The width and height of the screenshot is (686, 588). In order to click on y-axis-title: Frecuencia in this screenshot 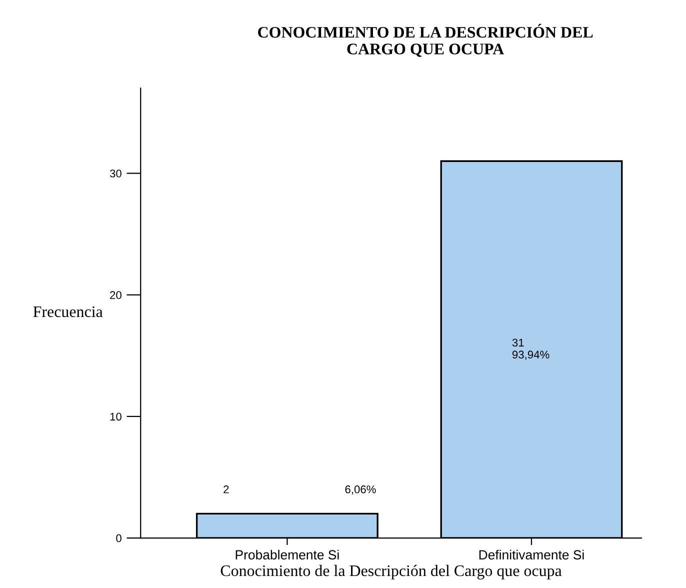, I will do `click(68, 312)`.